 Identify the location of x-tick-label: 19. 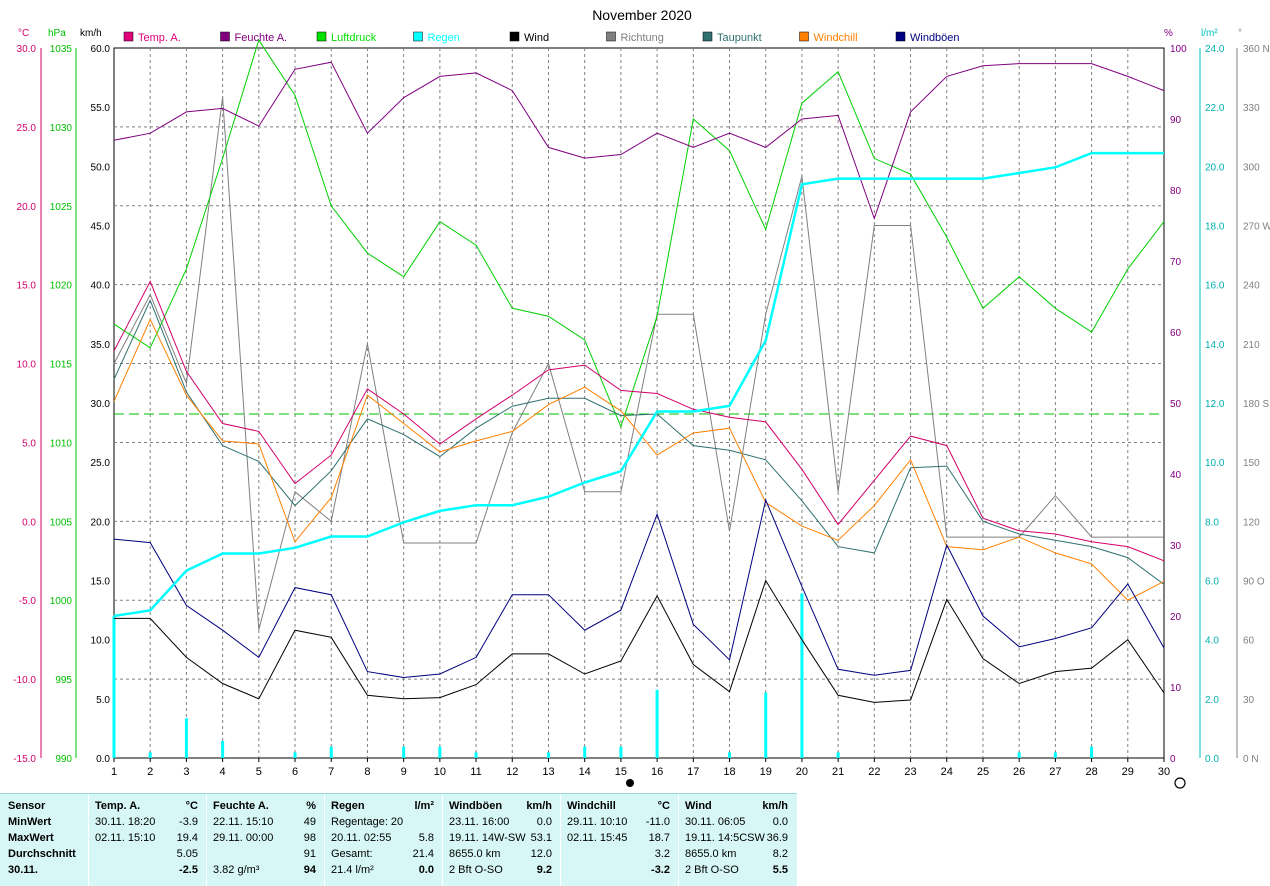
(766, 772).